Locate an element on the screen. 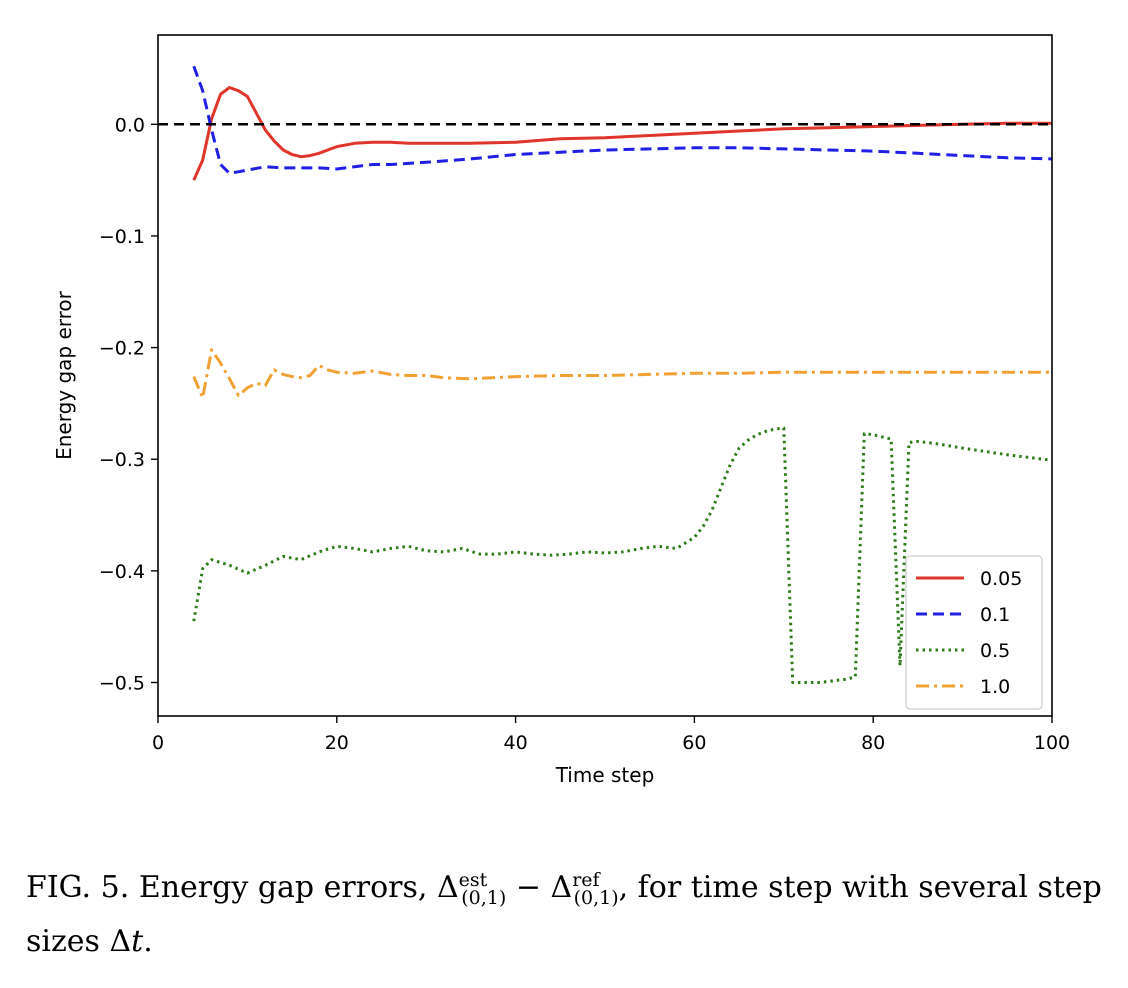 The height and width of the screenshot is (988, 1128). y-tick-label: −0.4 is located at coordinates (122, 572).